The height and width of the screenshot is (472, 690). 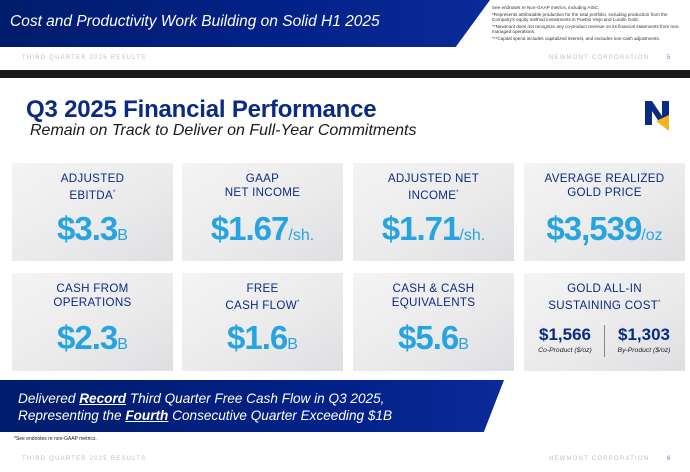 What do you see at coordinates (262, 178) in the screenshot?
I see `card-label-line: GAAP` at bounding box center [262, 178].